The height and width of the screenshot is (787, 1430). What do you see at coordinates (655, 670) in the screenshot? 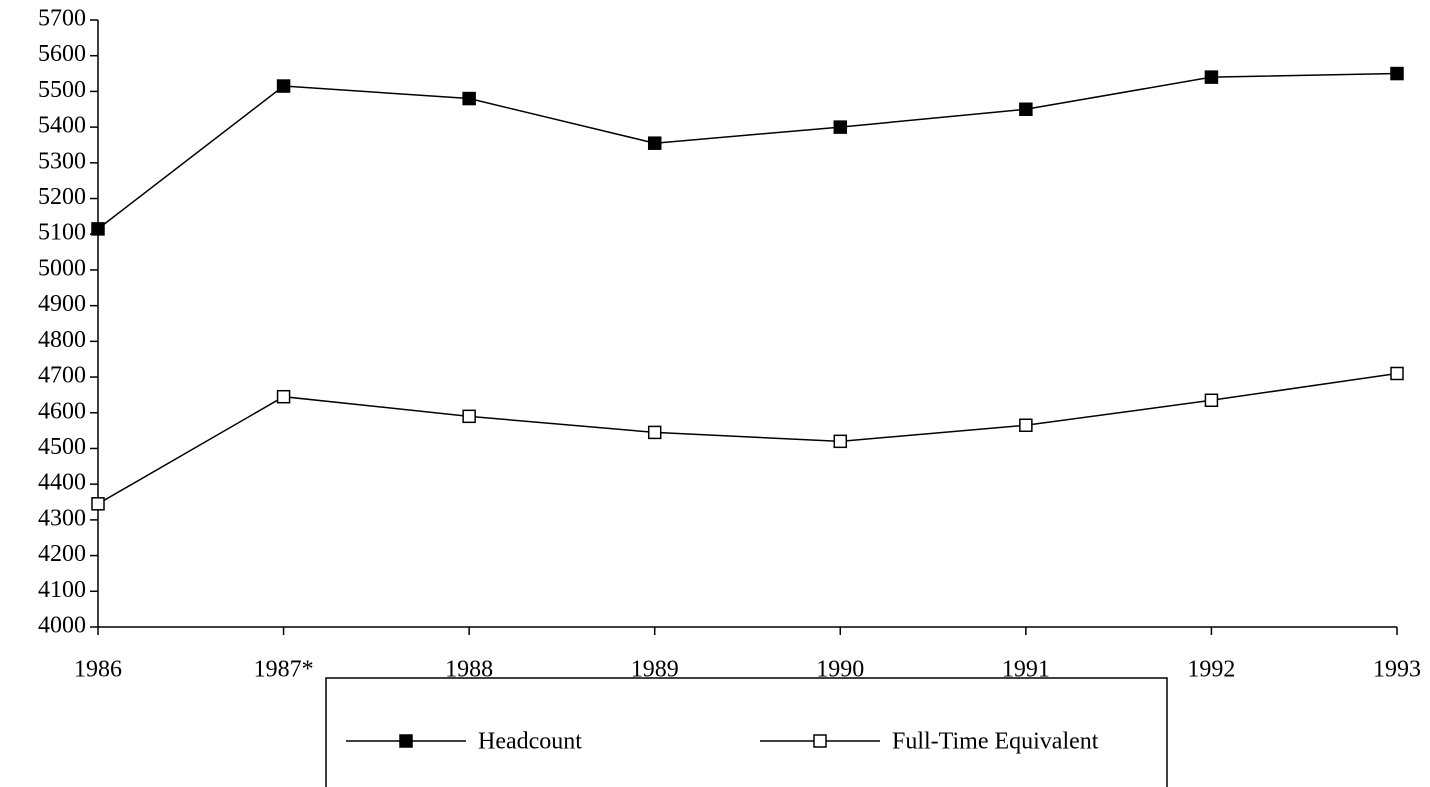
I see `x-tick-label: 1989` at bounding box center [655, 670].